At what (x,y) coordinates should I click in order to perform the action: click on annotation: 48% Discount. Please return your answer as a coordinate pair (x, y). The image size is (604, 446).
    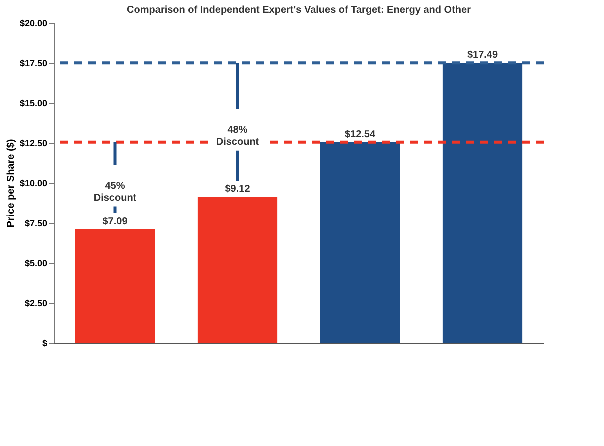
    Looking at the image, I should click on (238, 136).